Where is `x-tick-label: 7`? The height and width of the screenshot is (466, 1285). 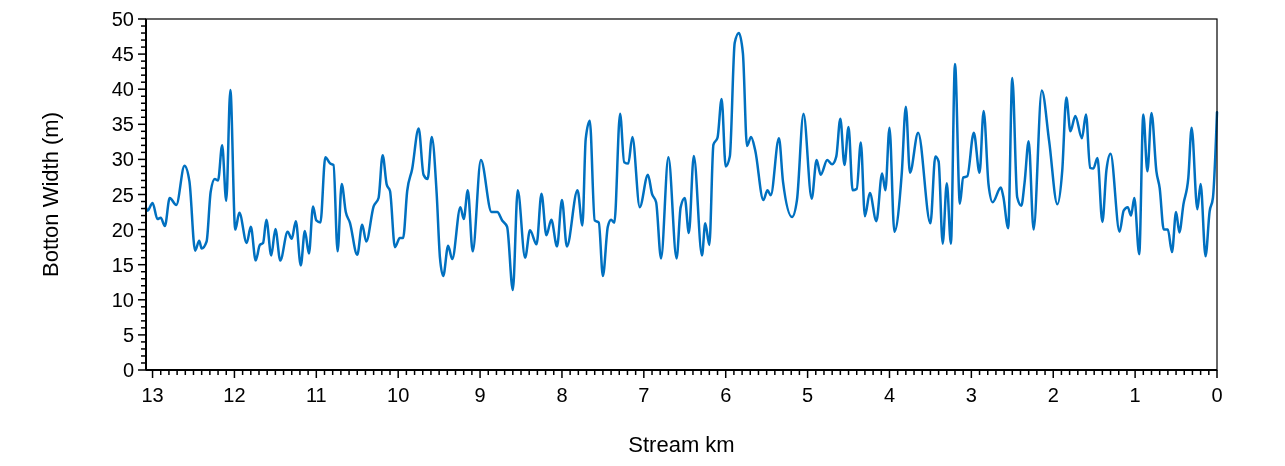 x-tick-label: 7 is located at coordinates (644, 395).